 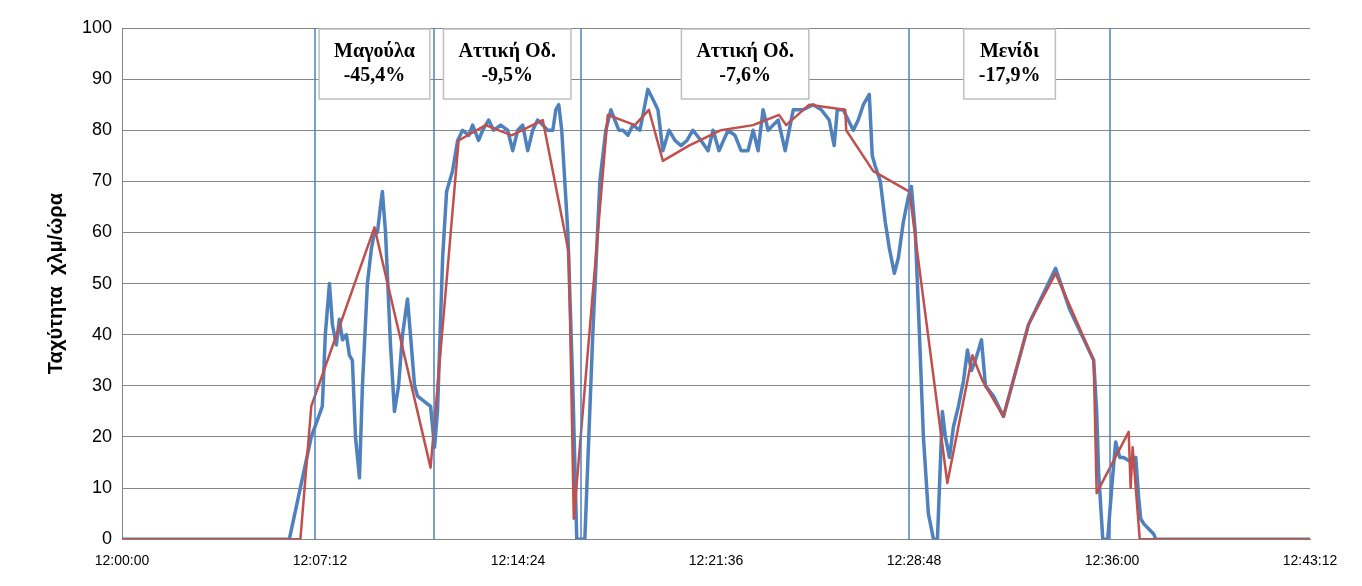 I want to click on x-tick-label: 12:07:12, so click(x=320, y=560).